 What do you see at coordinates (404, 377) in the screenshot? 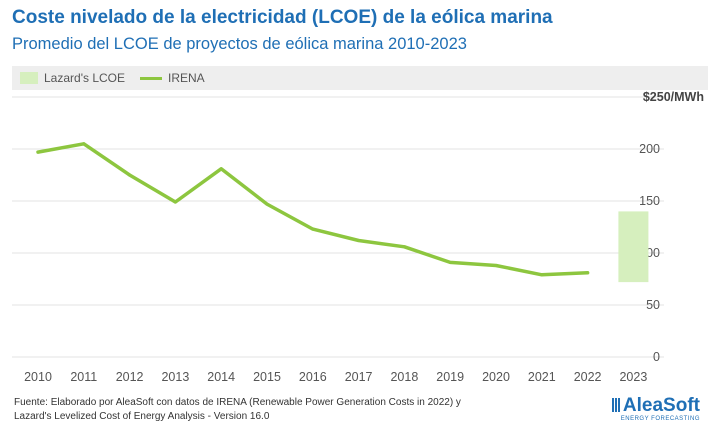
I see `x-tick-label-2018: 2018` at bounding box center [404, 377].